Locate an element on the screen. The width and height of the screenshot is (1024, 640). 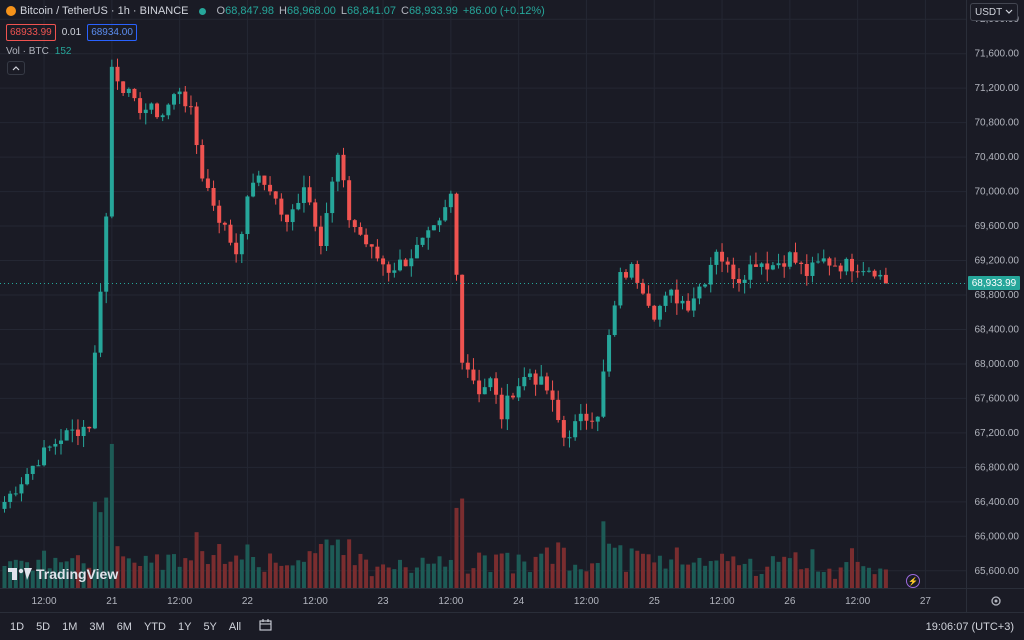
volume-value: 152 is located at coordinates (63, 51).